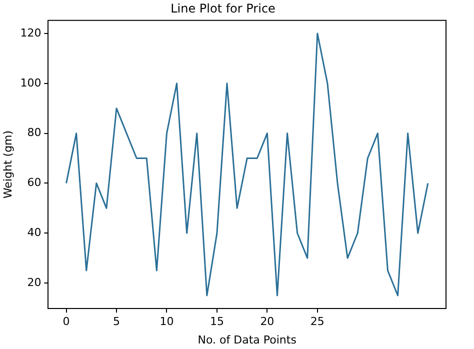 The height and width of the screenshot is (349, 474). I want to click on x-tick-label: 15, so click(217, 321).